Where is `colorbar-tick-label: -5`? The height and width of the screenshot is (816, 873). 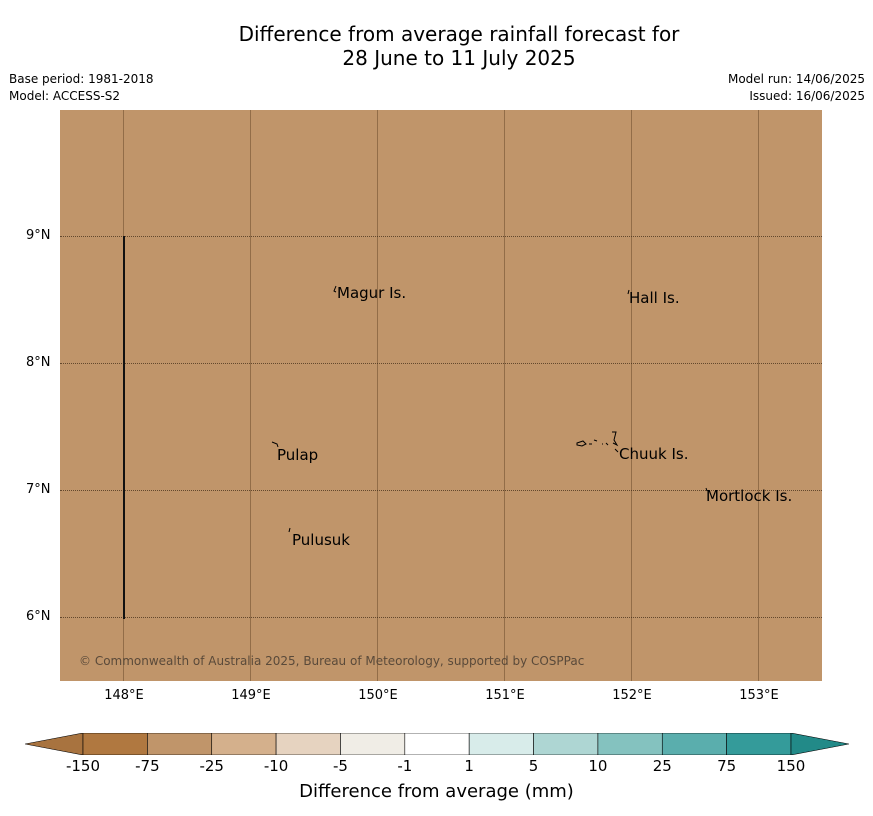
colorbar-tick-label: -5 is located at coordinates (340, 766).